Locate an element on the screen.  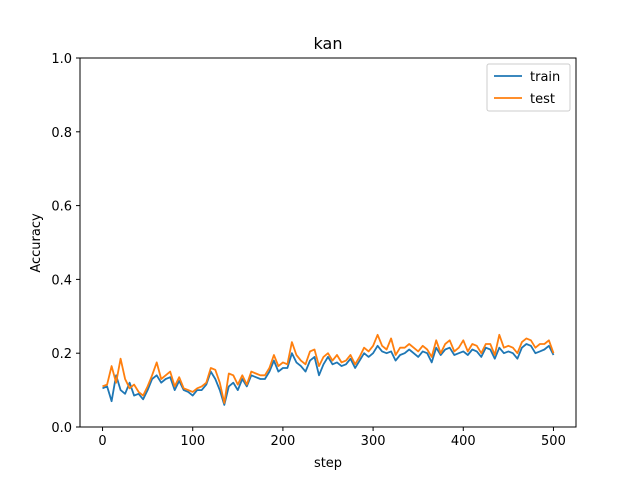
x-tick-label: 400 is located at coordinates (463, 441).